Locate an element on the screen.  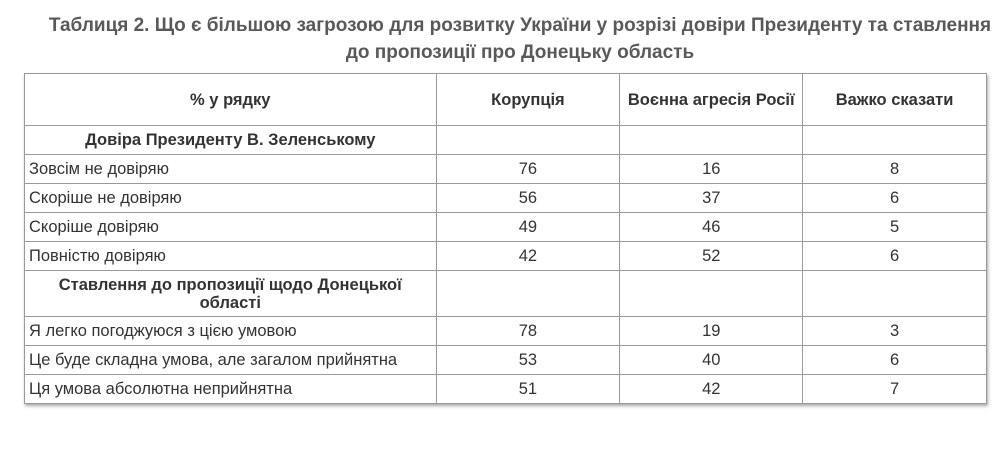
cell-hard-to-say: 8 is located at coordinates (894, 169).